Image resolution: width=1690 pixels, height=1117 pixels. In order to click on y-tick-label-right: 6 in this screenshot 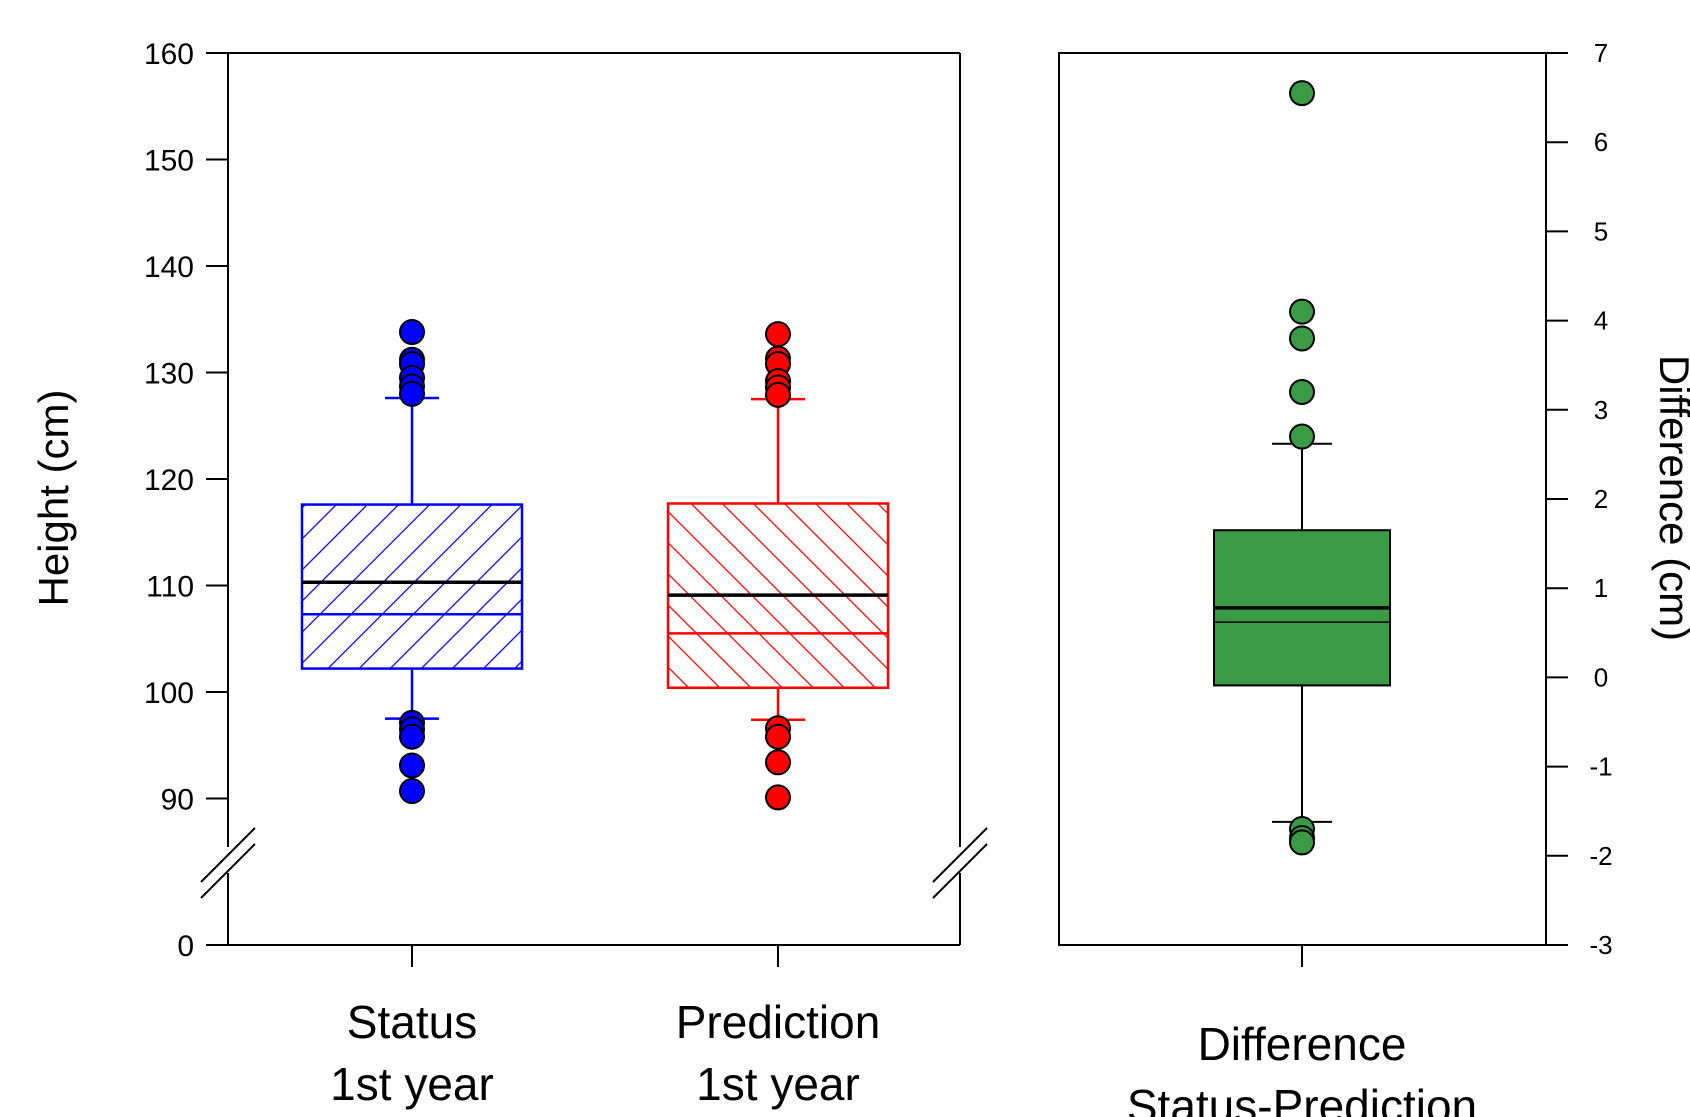, I will do `click(1601, 142)`.